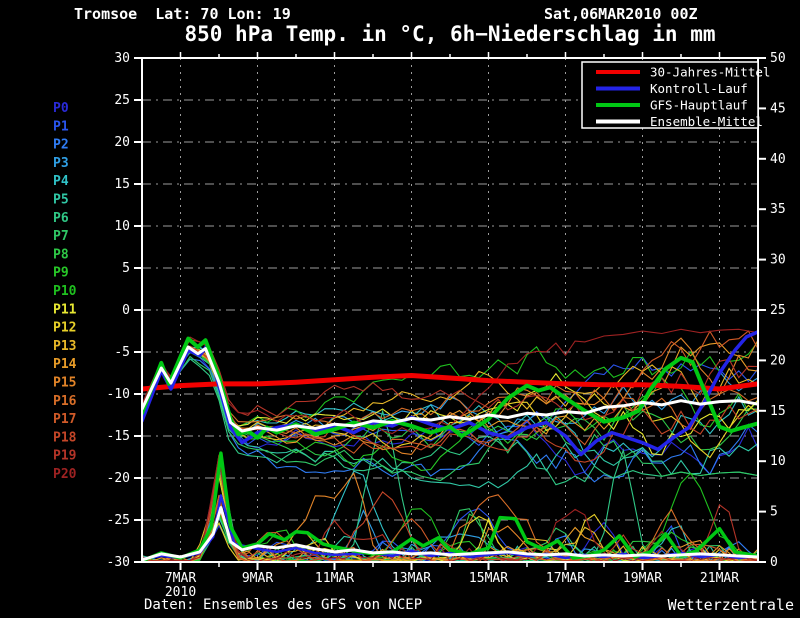 Image resolution: width=800 pixels, height=618 pixels. Describe the element at coordinates (65, 401) in the screenshot. I see `member-label-P16: P16` at that location.